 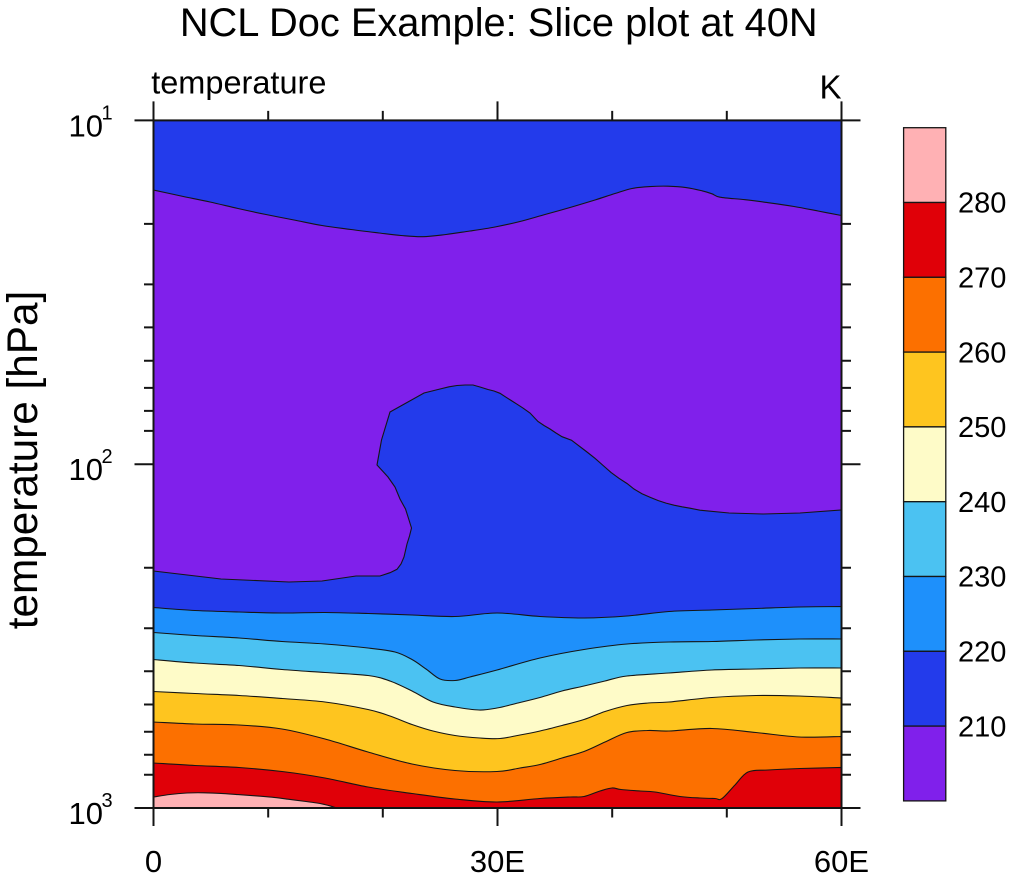 I want to click on svg-text: temperature, so click(x=238, y=82).